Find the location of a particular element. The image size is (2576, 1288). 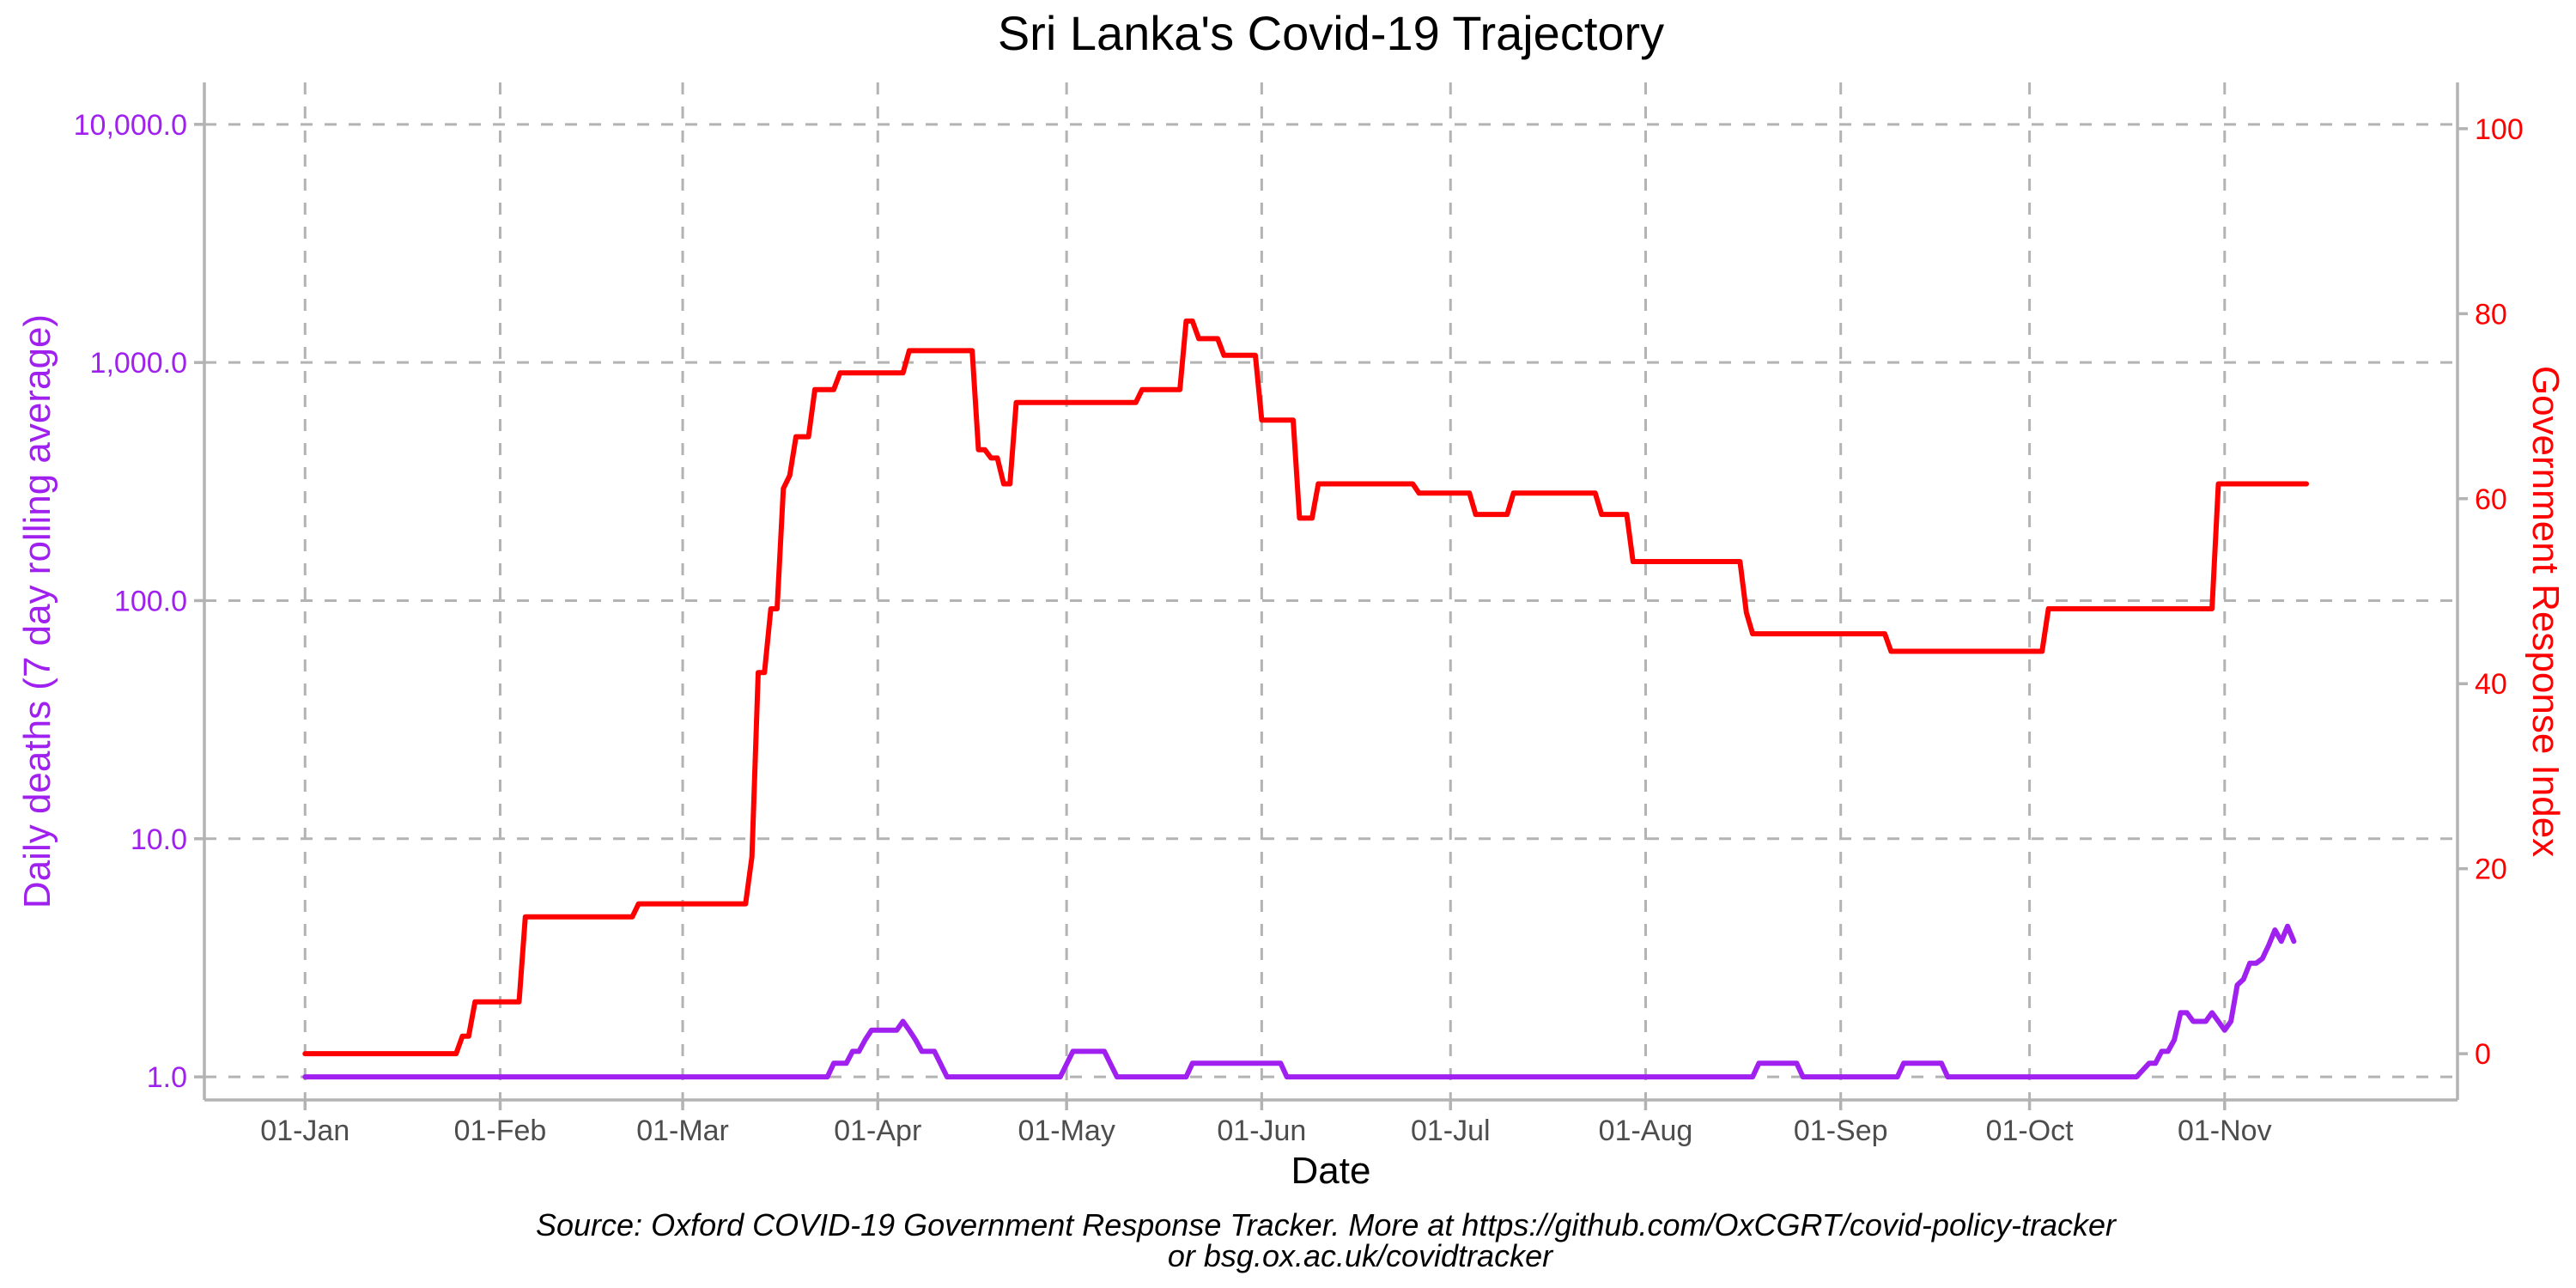

chart-title: Sri Lanka's Covid-19 Trajectory is located at coordinates (1331, 33).